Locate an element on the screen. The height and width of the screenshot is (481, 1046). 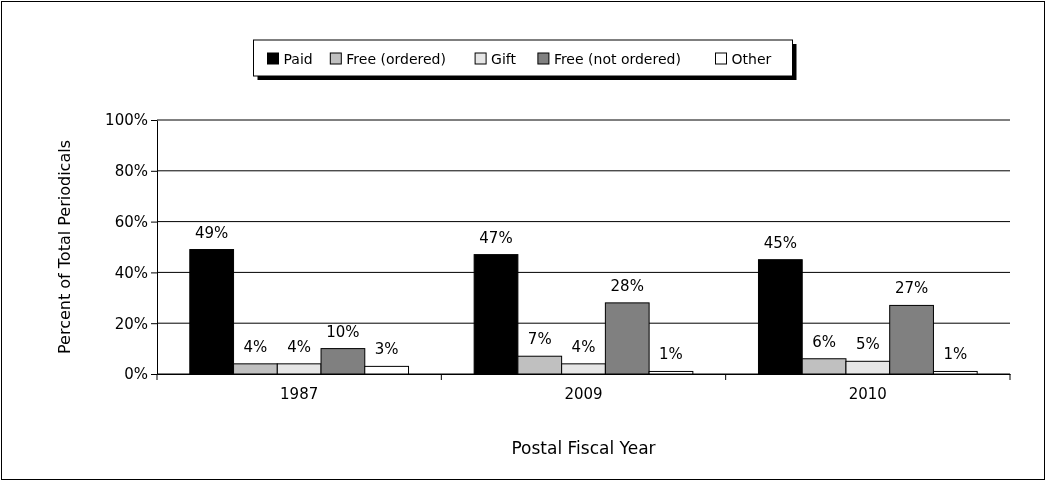
y-tick-label: 20% is located at coordinates (131, 323).